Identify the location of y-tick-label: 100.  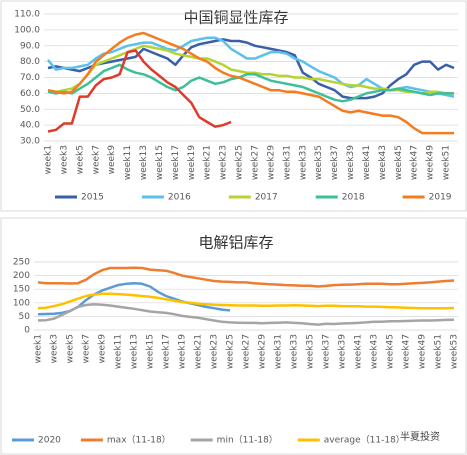
(21, 303).